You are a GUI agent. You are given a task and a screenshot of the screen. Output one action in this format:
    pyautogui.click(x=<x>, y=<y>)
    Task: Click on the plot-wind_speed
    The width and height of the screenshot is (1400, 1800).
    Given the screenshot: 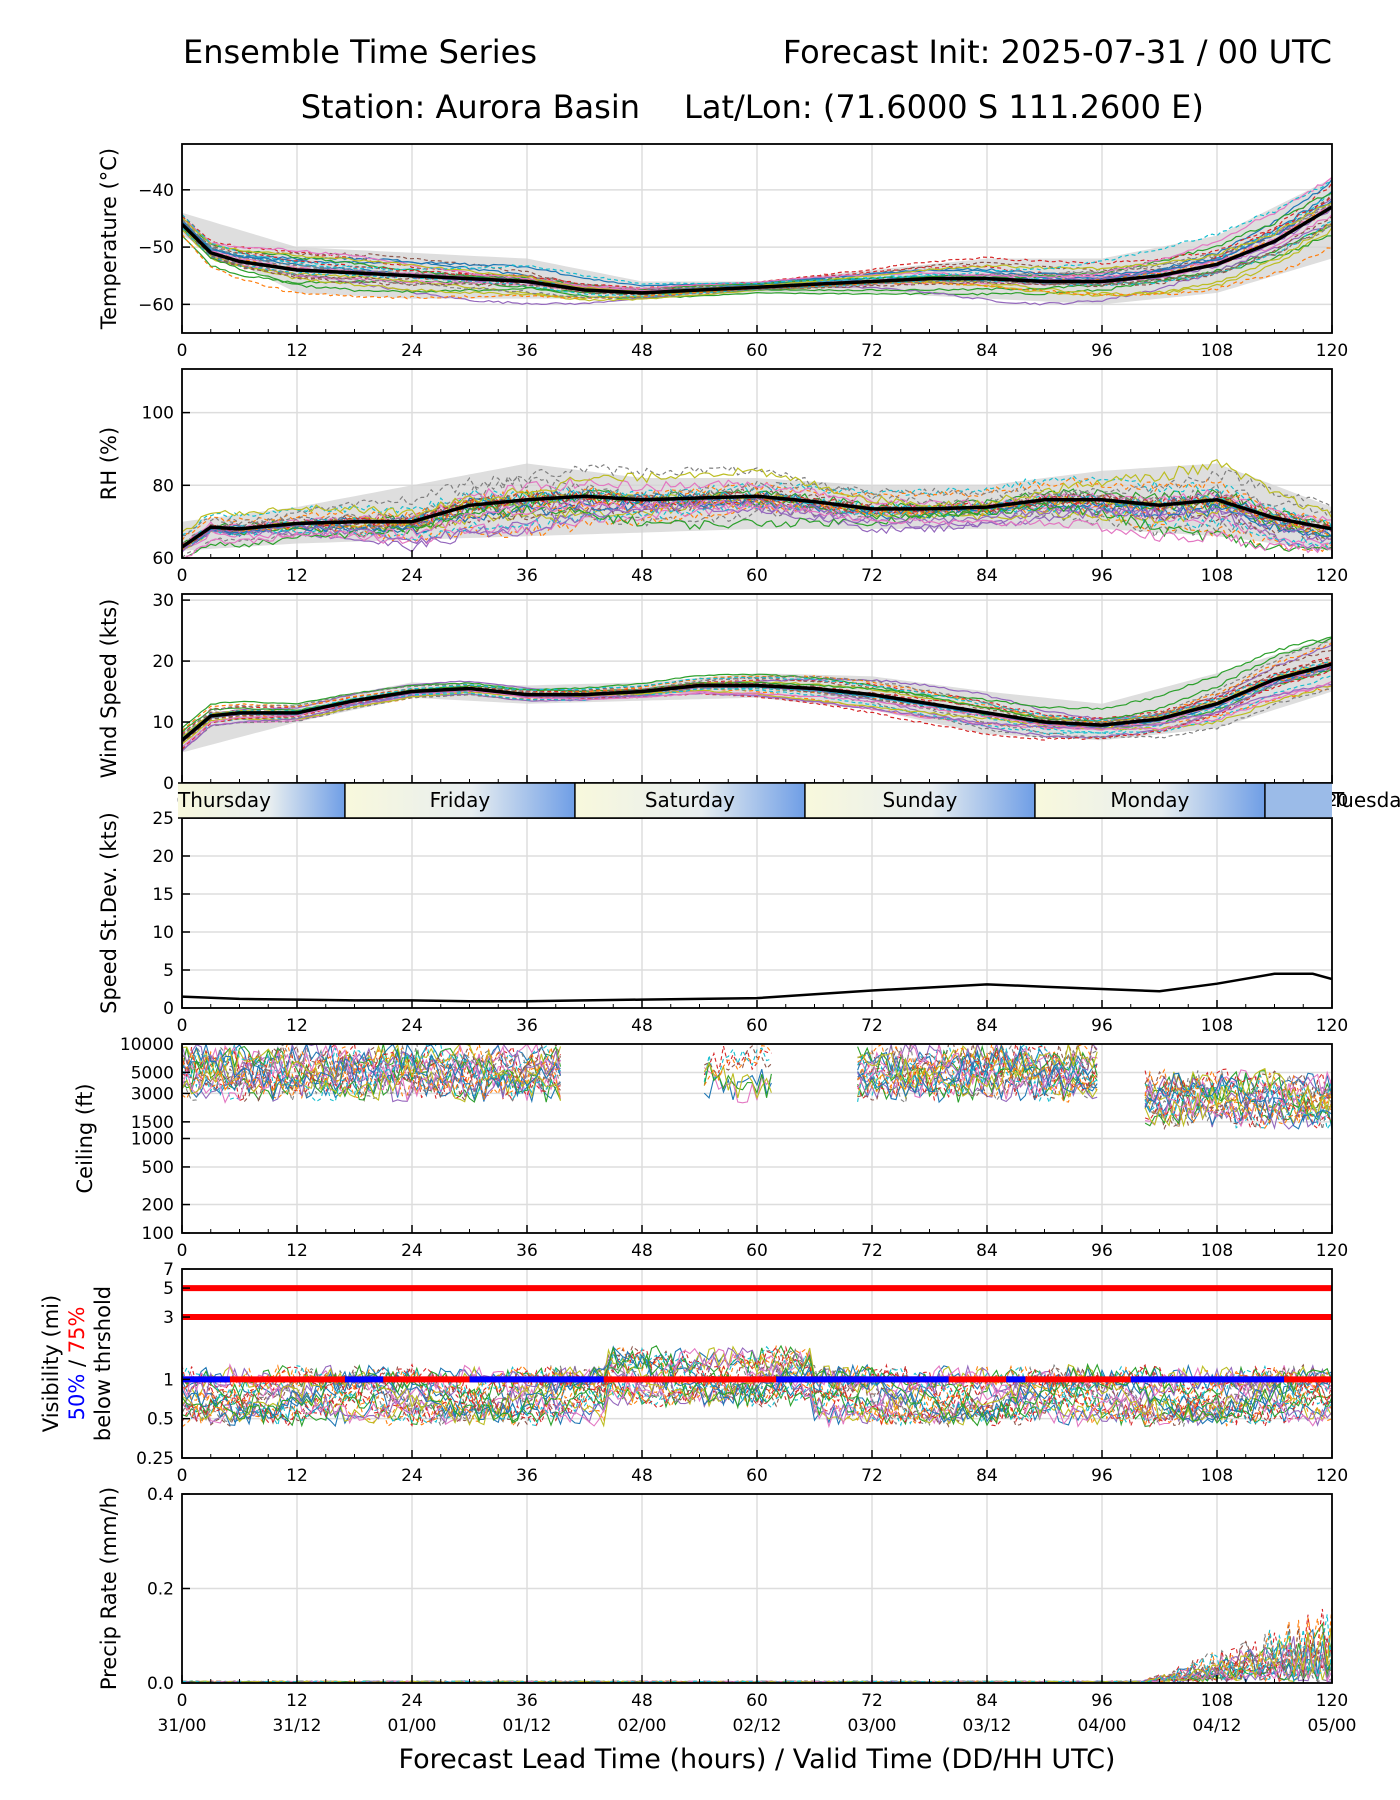 What is the action you would take?
    pyautogui.click(x=757, y=694)
    